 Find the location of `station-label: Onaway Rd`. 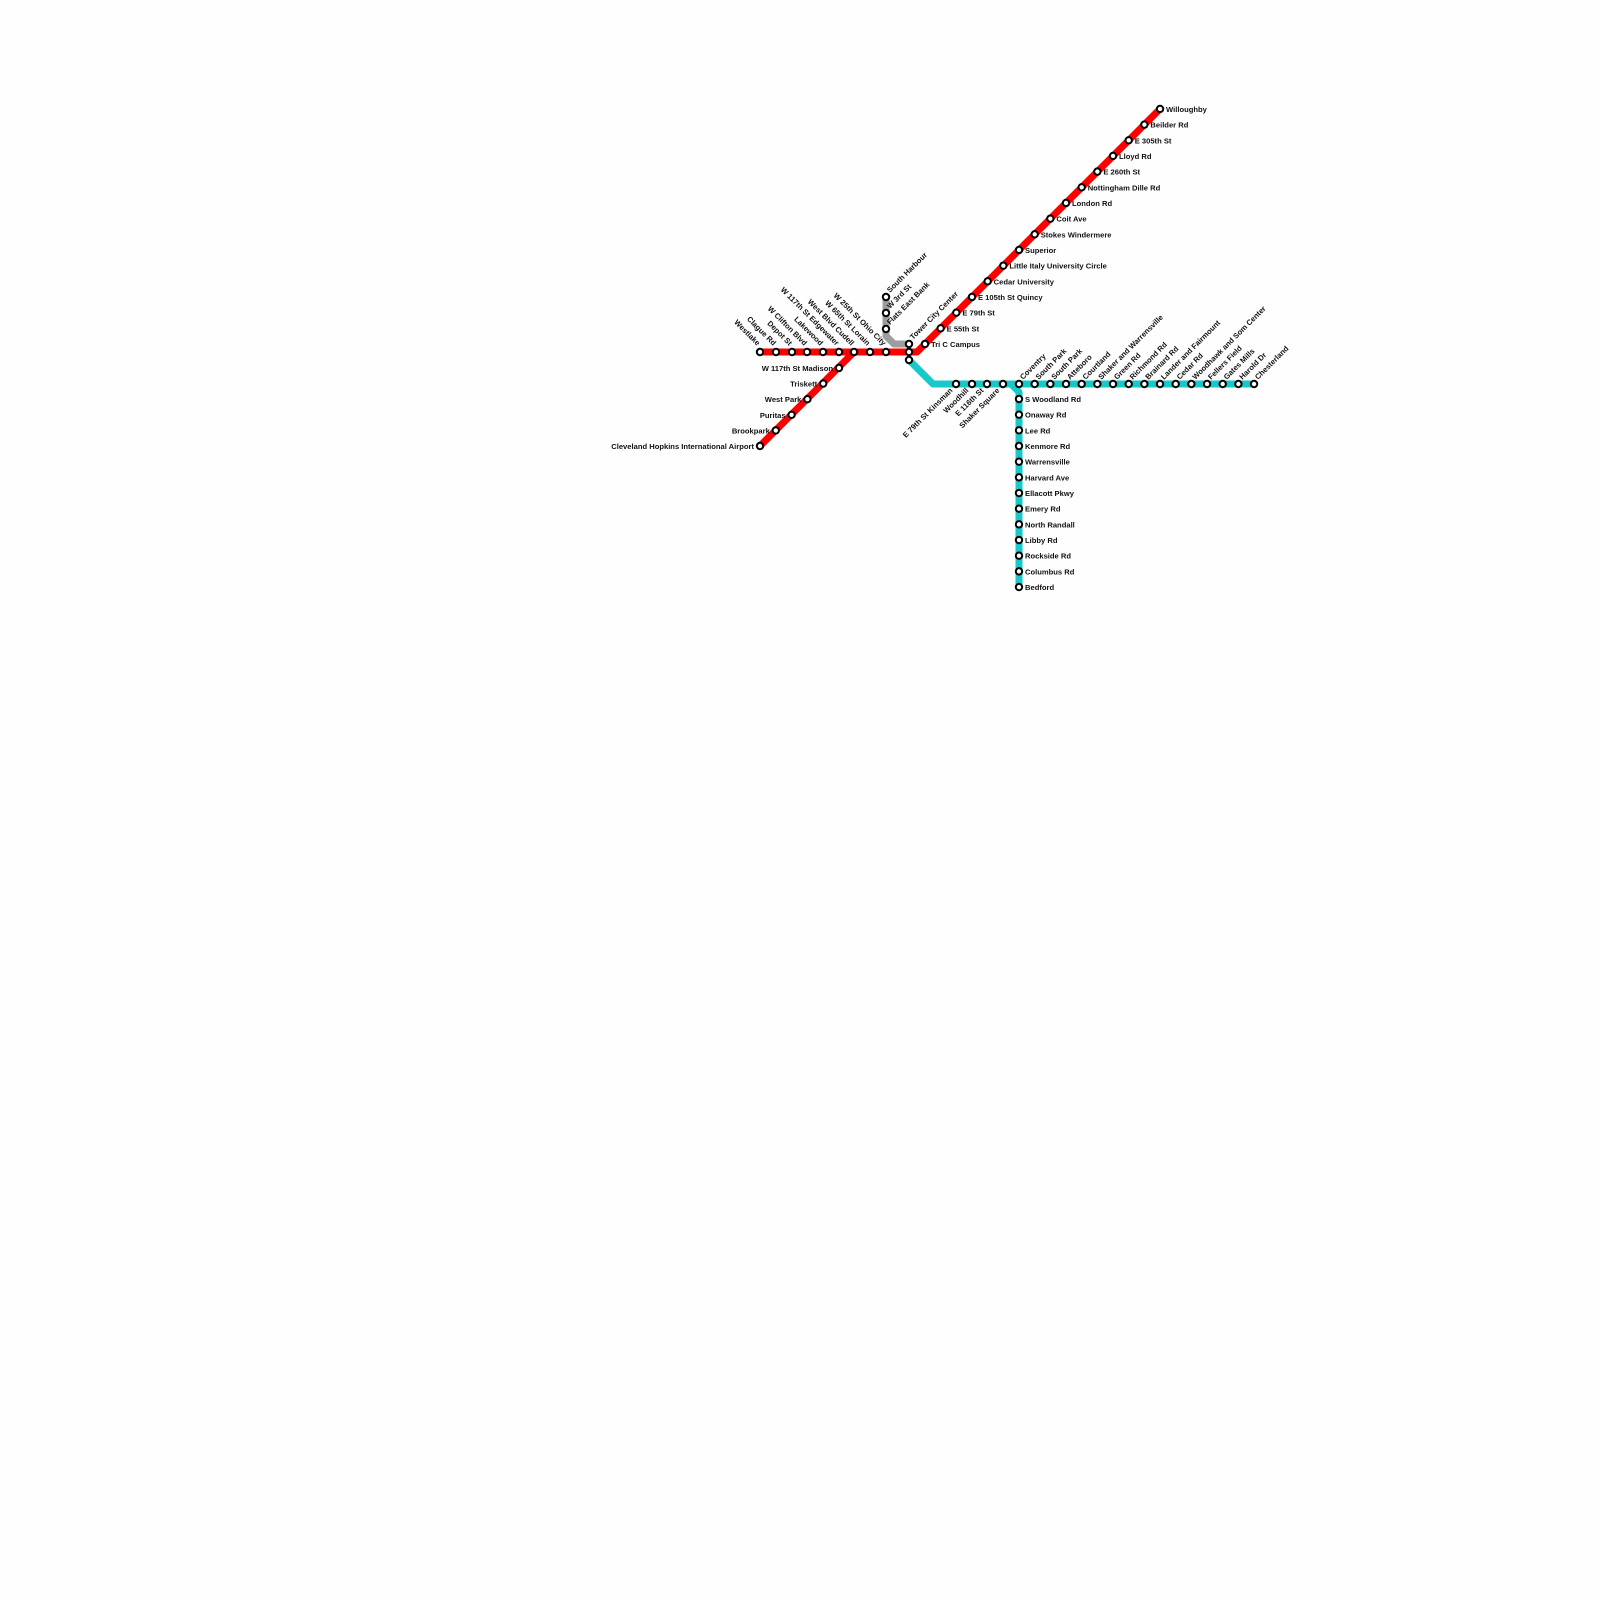

station-label: Onaway Rd is located at coordinates (1046, 415).